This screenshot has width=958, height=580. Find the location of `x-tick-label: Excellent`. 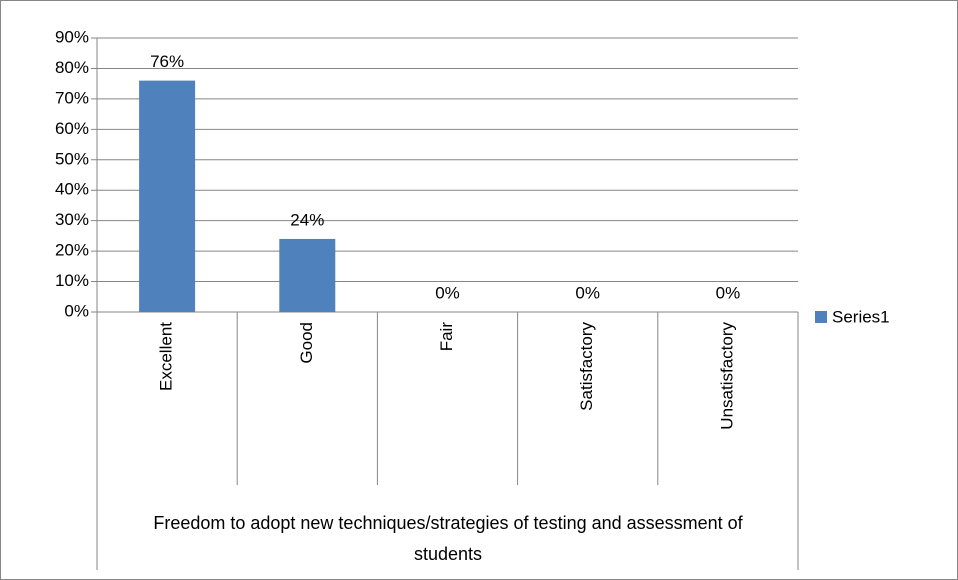

x-tick-label: Excellent is located at coordinates (166, 356).